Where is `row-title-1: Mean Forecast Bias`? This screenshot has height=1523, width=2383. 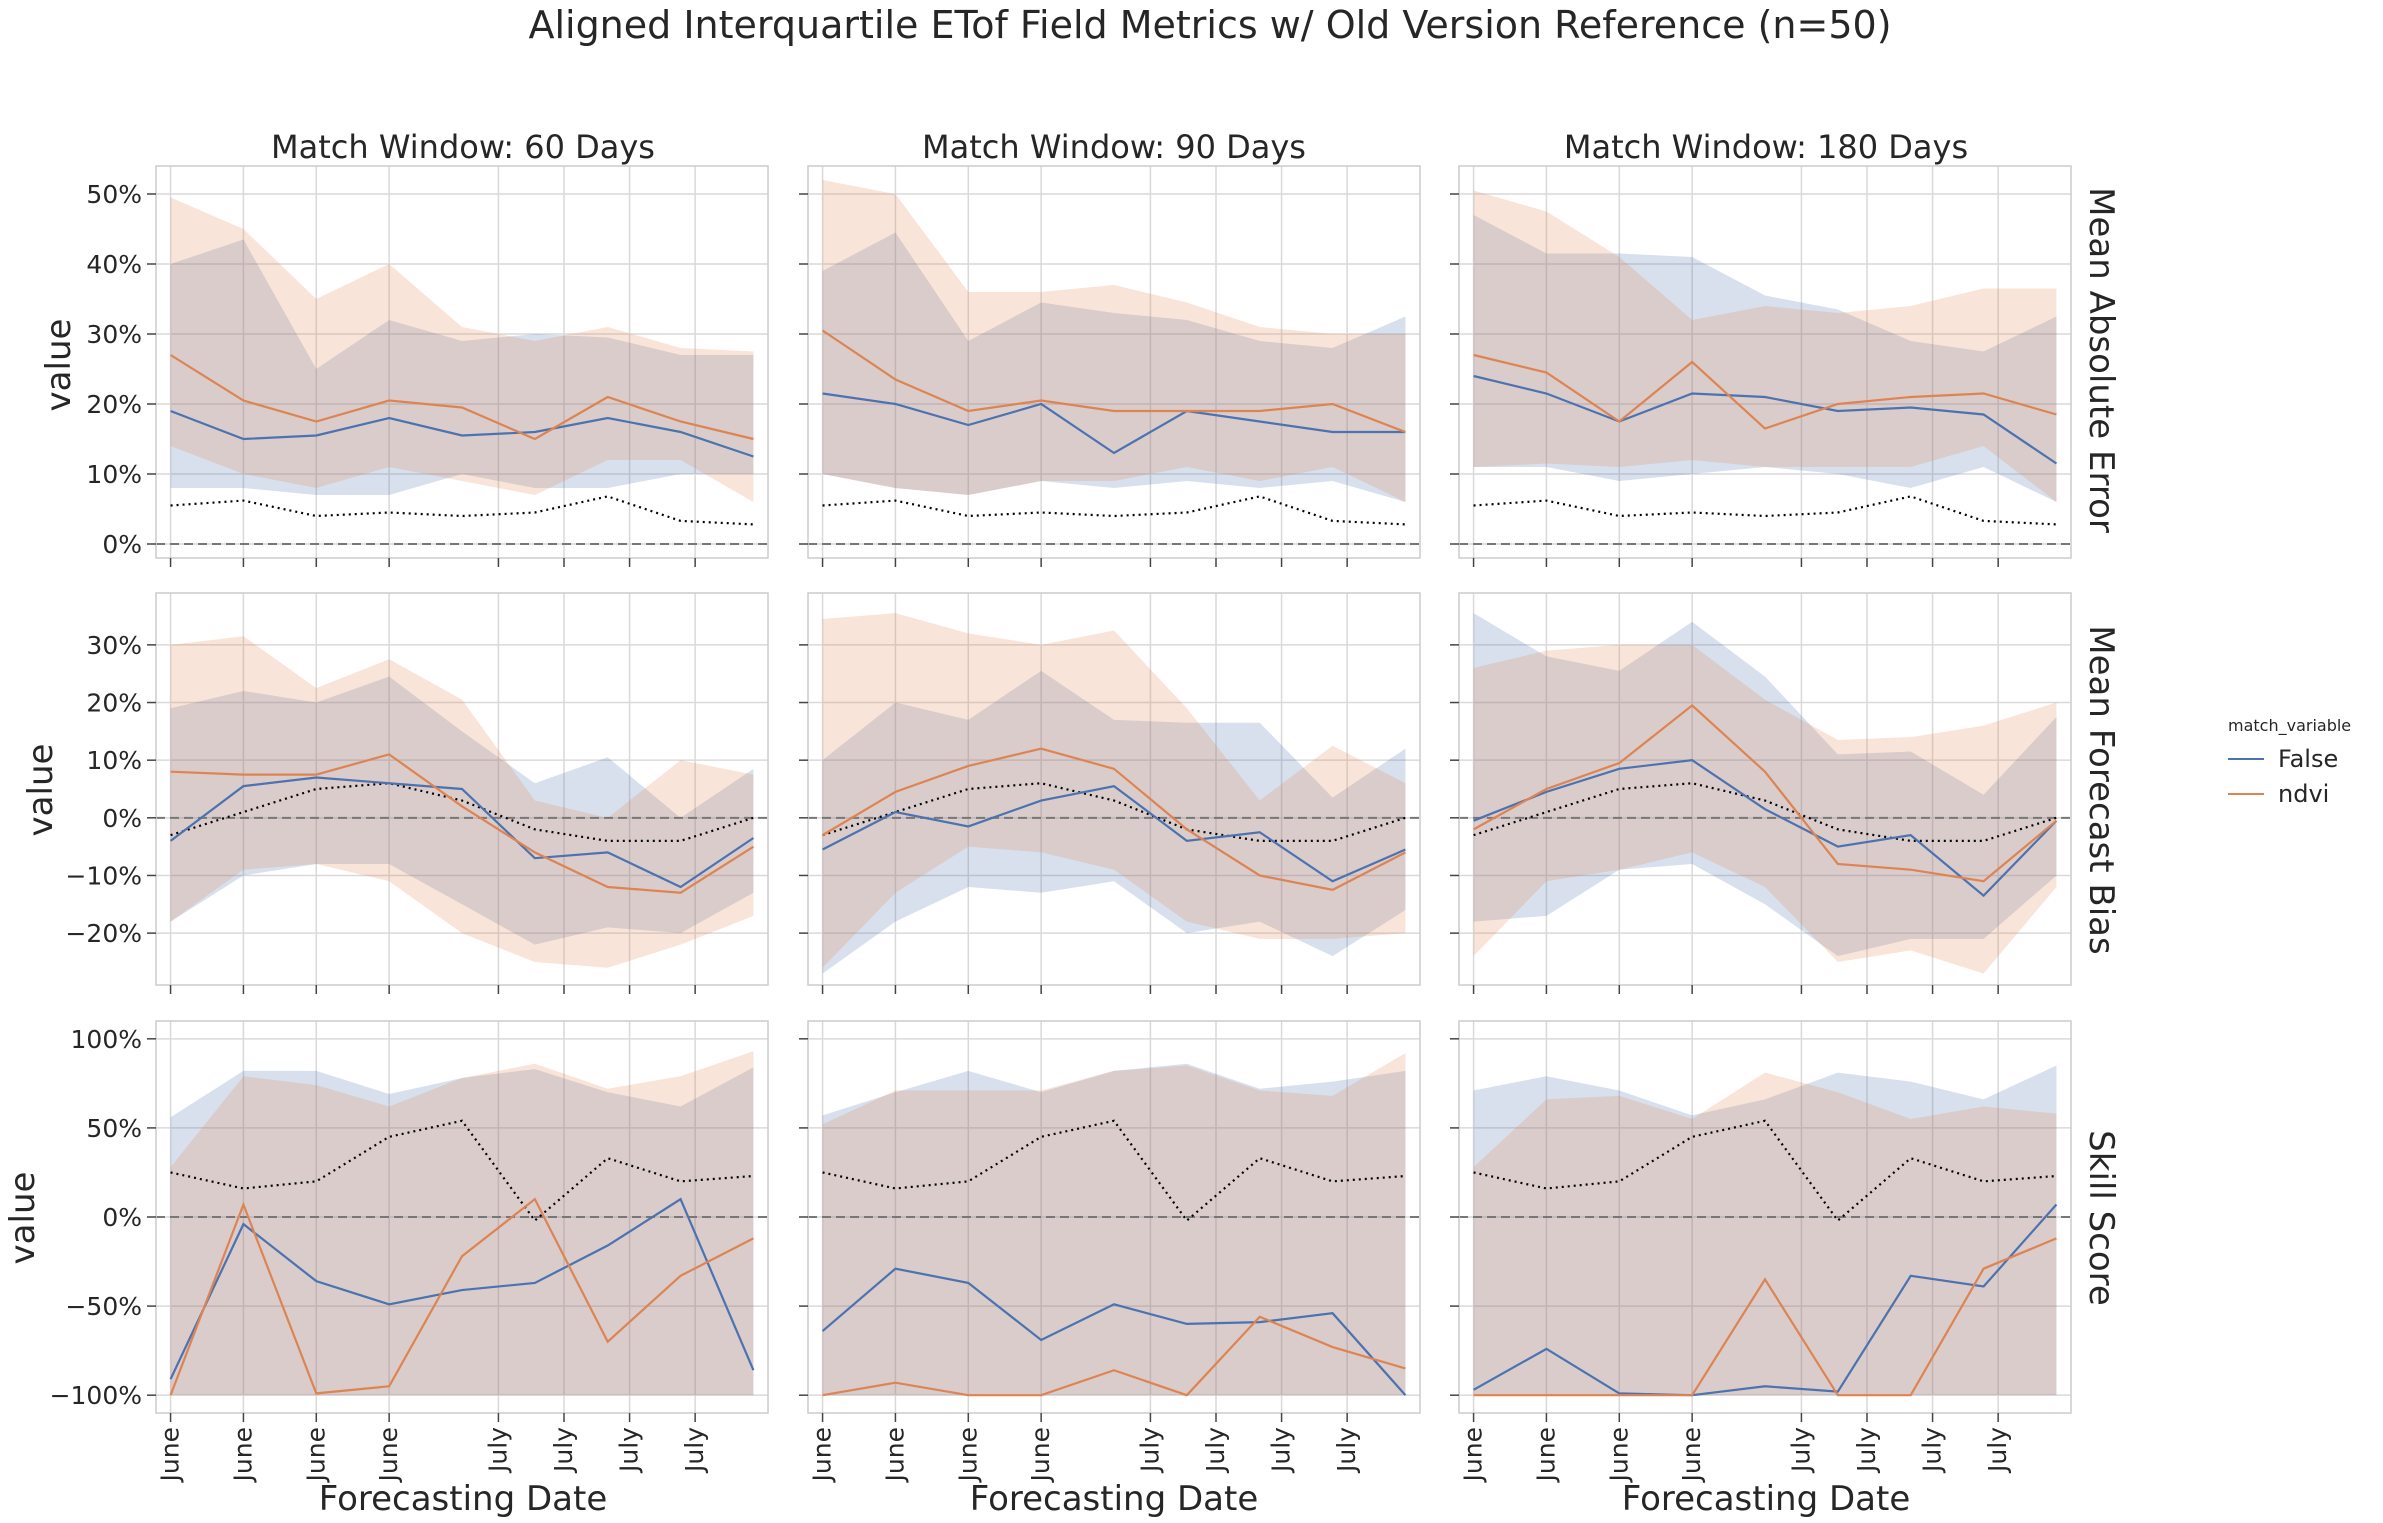
row-title-1: Mean Forecast Bias is located at coordinates (2101, 789).